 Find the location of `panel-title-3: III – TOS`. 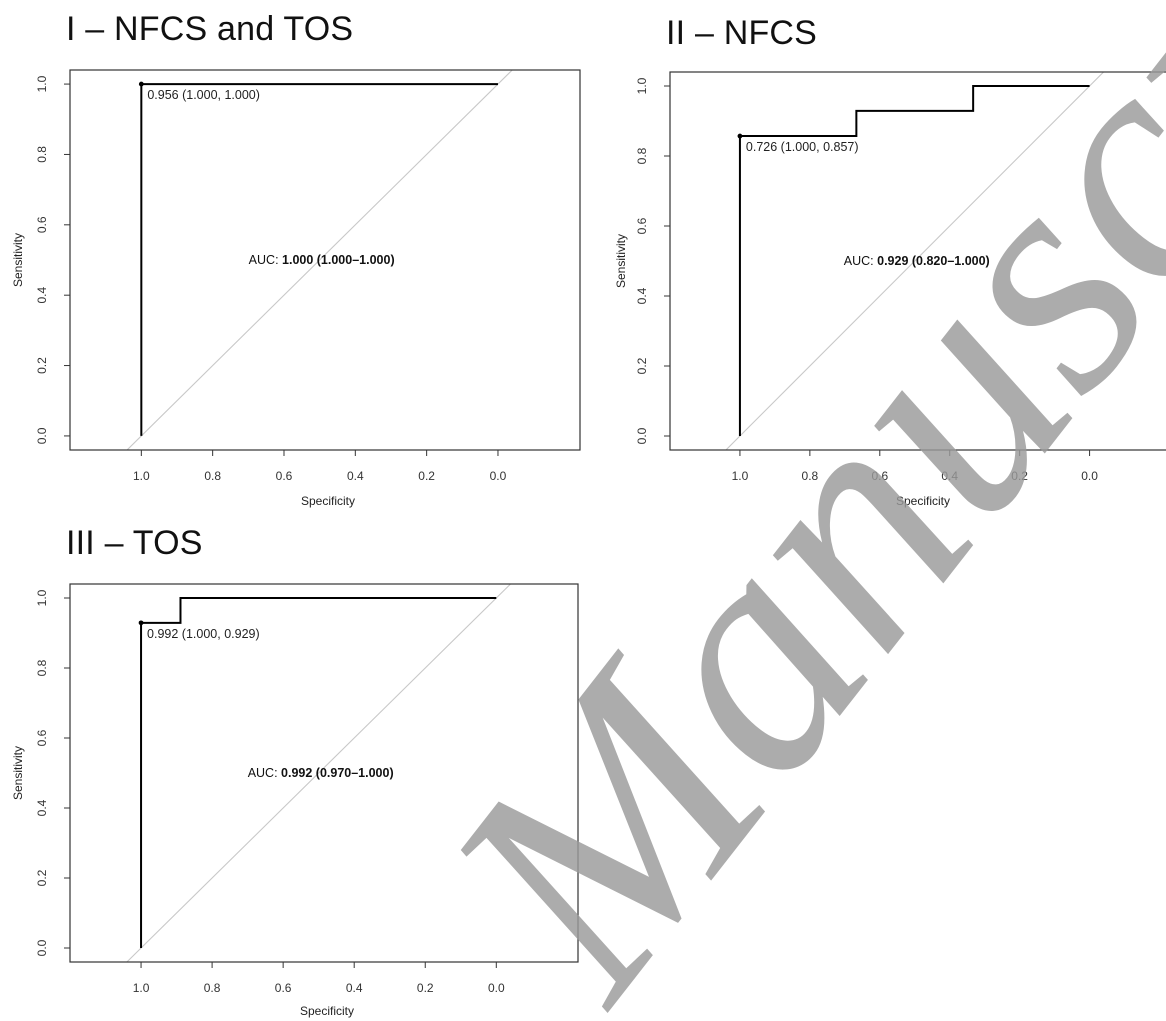

panel-title-3: III – TOS is located at coordinates (134, 543).